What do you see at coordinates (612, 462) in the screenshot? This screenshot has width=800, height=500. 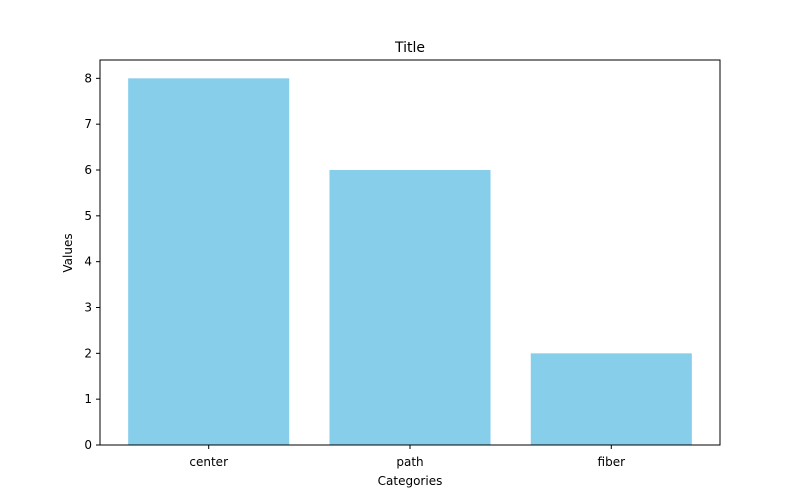 I see `x-tick-label: fiber` at bounding box center [612, 462].